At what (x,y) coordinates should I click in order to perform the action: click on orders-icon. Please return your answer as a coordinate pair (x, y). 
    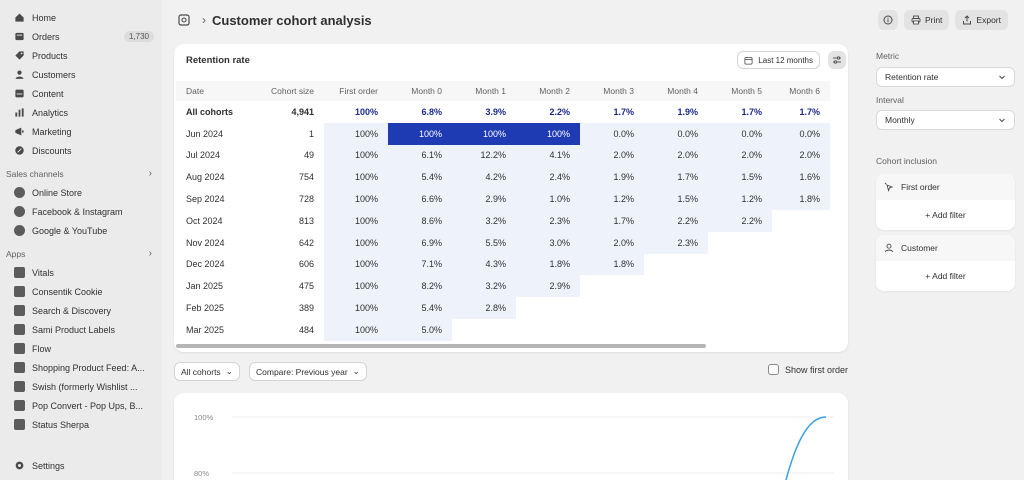
    Looking at the image, I should click on (19, 36).